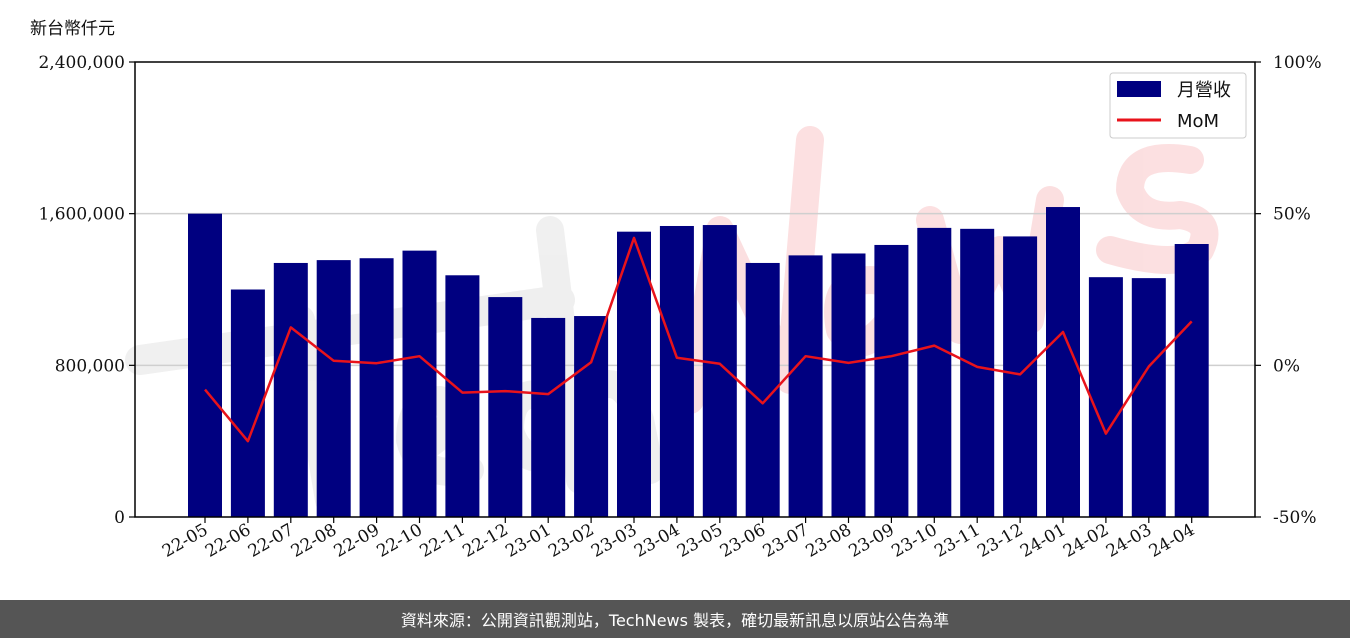 This screenshot has height=638, width=1350. Describe the element at coordinates (314, 541) in the screenshot. I see `x-tick-label: 22-08` at that location.